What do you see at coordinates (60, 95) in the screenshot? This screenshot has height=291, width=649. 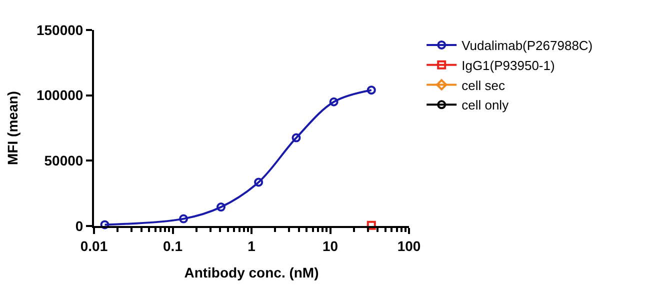 I see `y-tick-label: 100000` at bounding box center [60, 95].